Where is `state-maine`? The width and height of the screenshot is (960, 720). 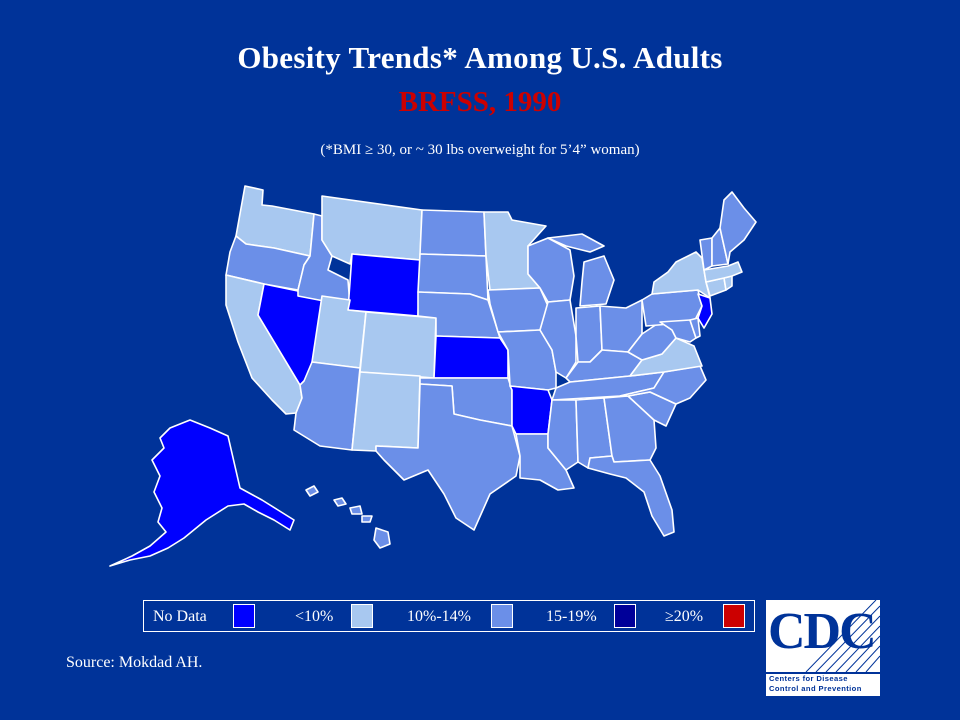
state-maine is located at coordinates (738, 228).